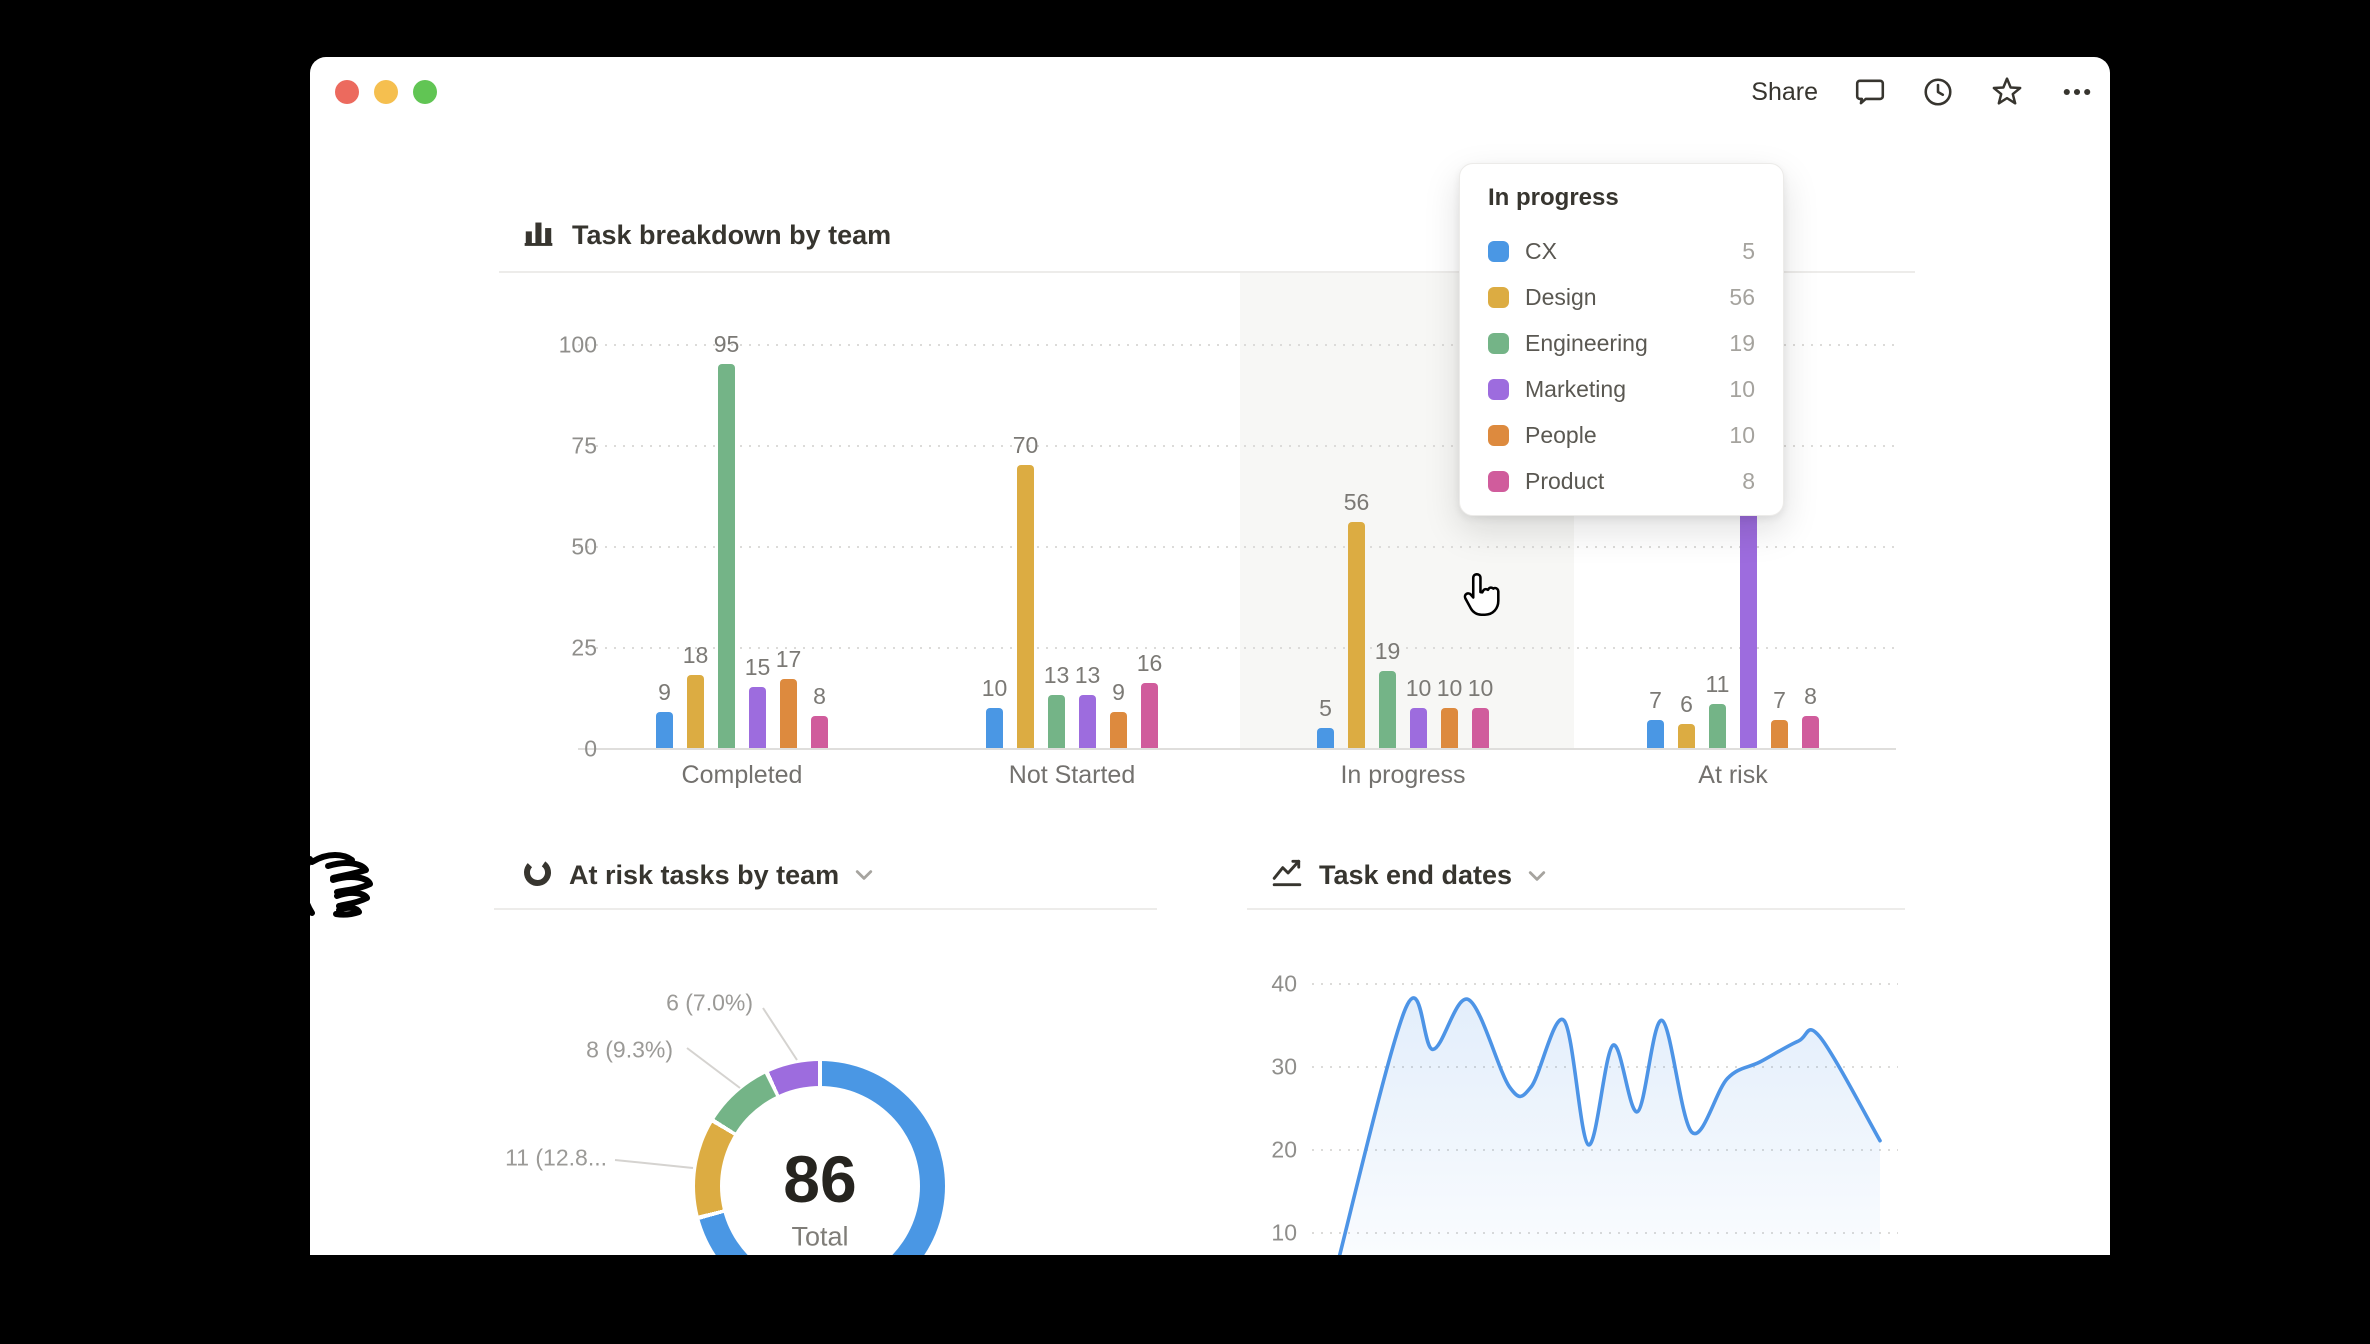 The width and height of the screenshot is (2370, 1344). What do you see at coordinates (757, 667) in the screenshot?
I see `bar-value-label: 15` at bounding box center [757, 667].